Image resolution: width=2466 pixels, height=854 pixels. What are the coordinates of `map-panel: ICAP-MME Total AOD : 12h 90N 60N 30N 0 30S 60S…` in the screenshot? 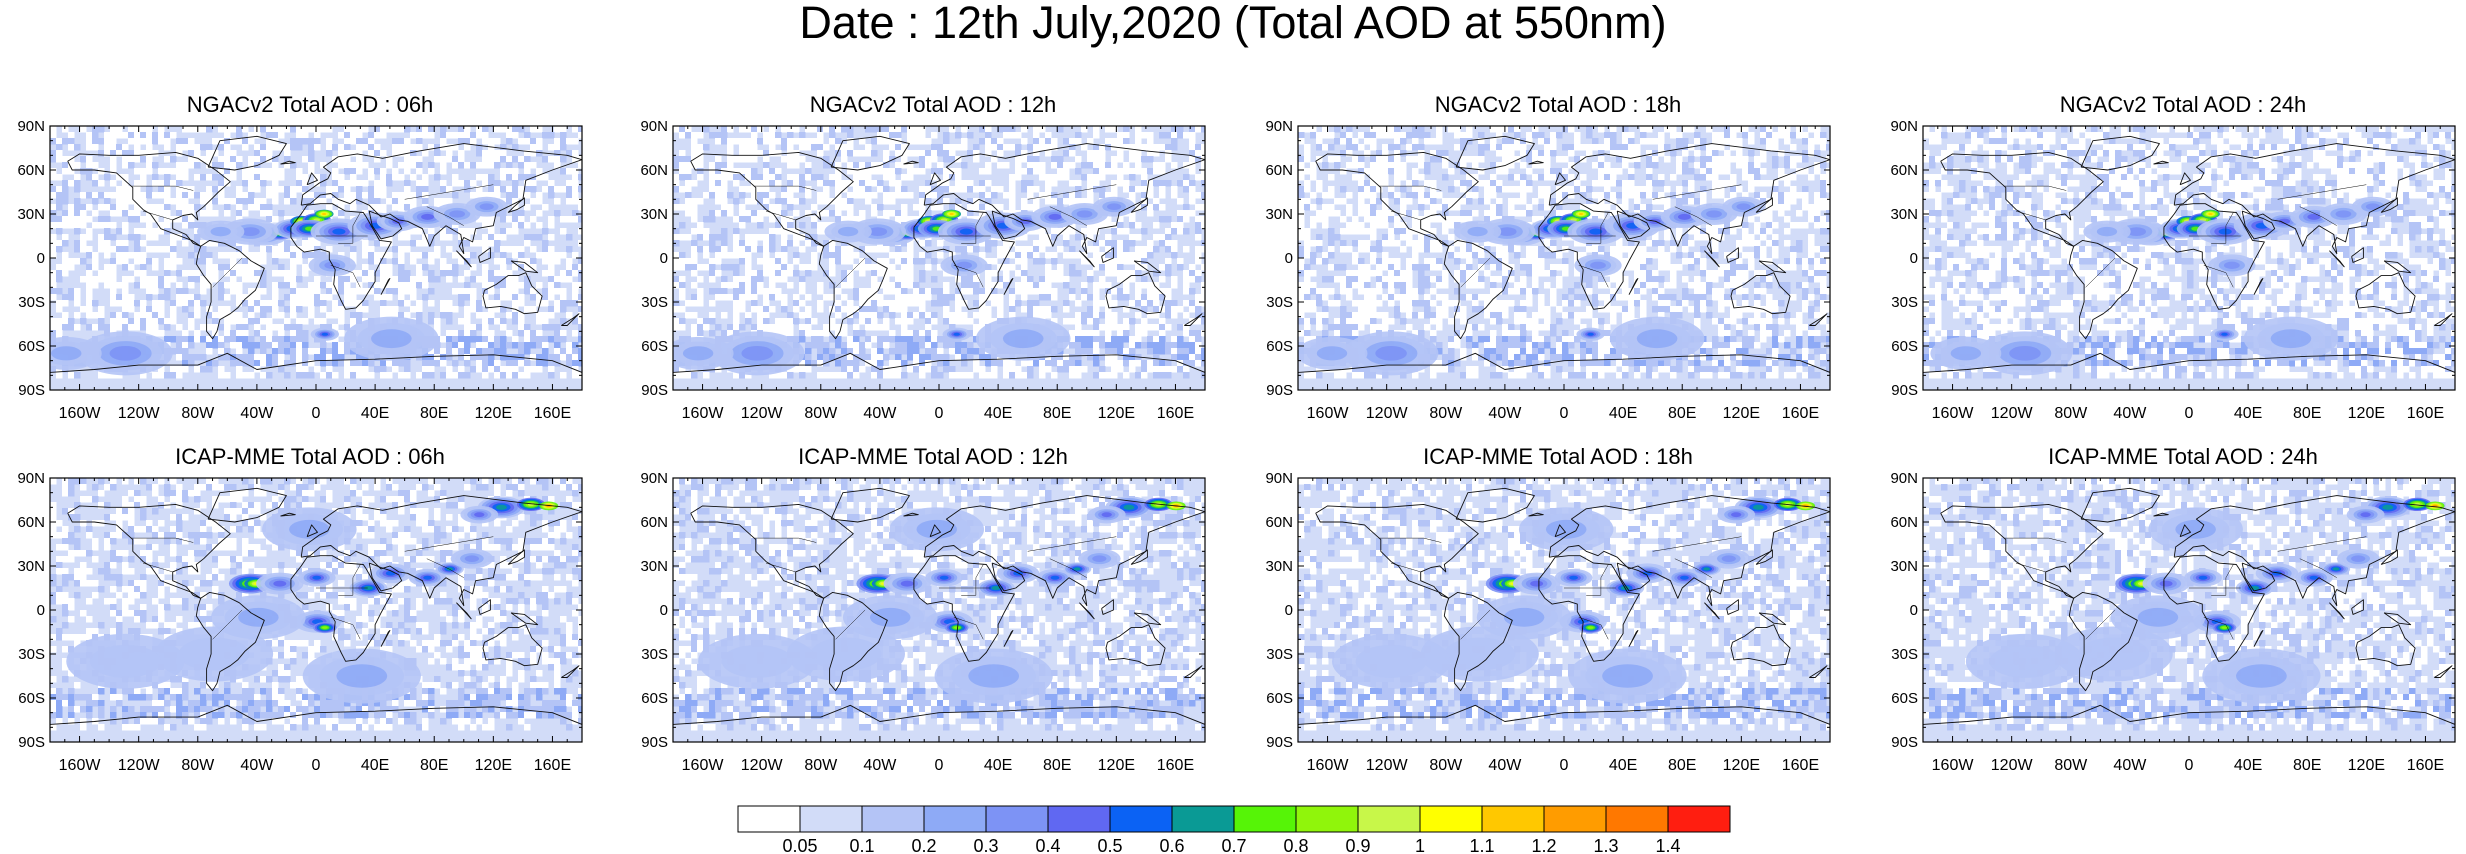 It's located at (933, 624).